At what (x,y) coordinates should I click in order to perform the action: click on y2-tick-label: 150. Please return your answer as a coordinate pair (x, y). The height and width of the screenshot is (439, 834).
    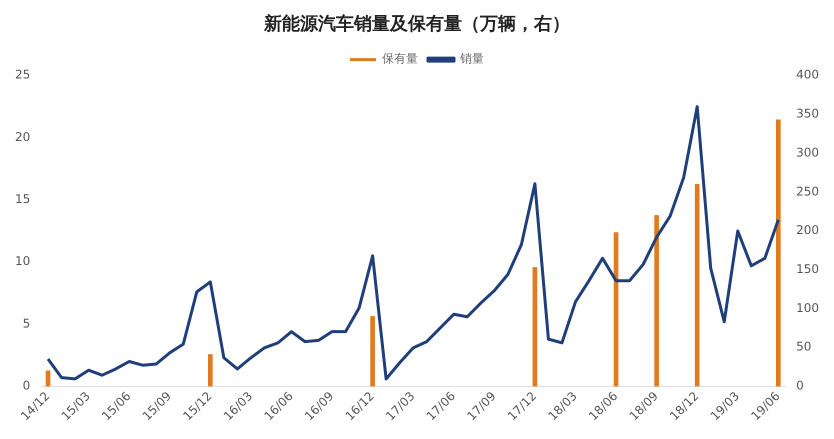
    Looking at the image, I should click on (807, 269).